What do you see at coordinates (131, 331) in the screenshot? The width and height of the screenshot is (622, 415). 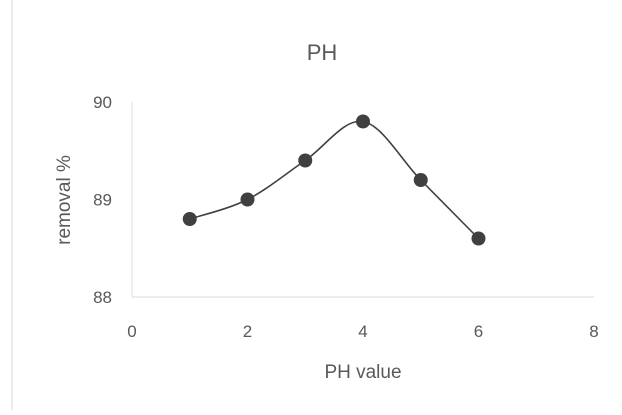 I see `x-tick-label: 0` at bounding box center [131, 331].